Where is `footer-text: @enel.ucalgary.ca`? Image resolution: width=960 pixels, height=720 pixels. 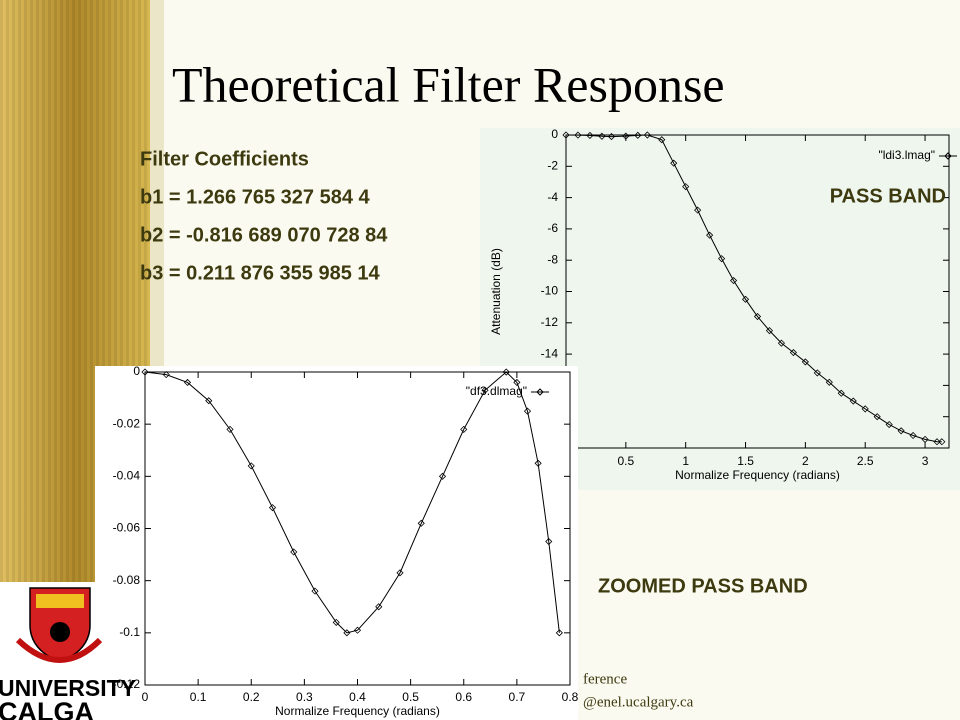
footer-text: @enel.ucalgary.ca is located at coordinates (638, 702).